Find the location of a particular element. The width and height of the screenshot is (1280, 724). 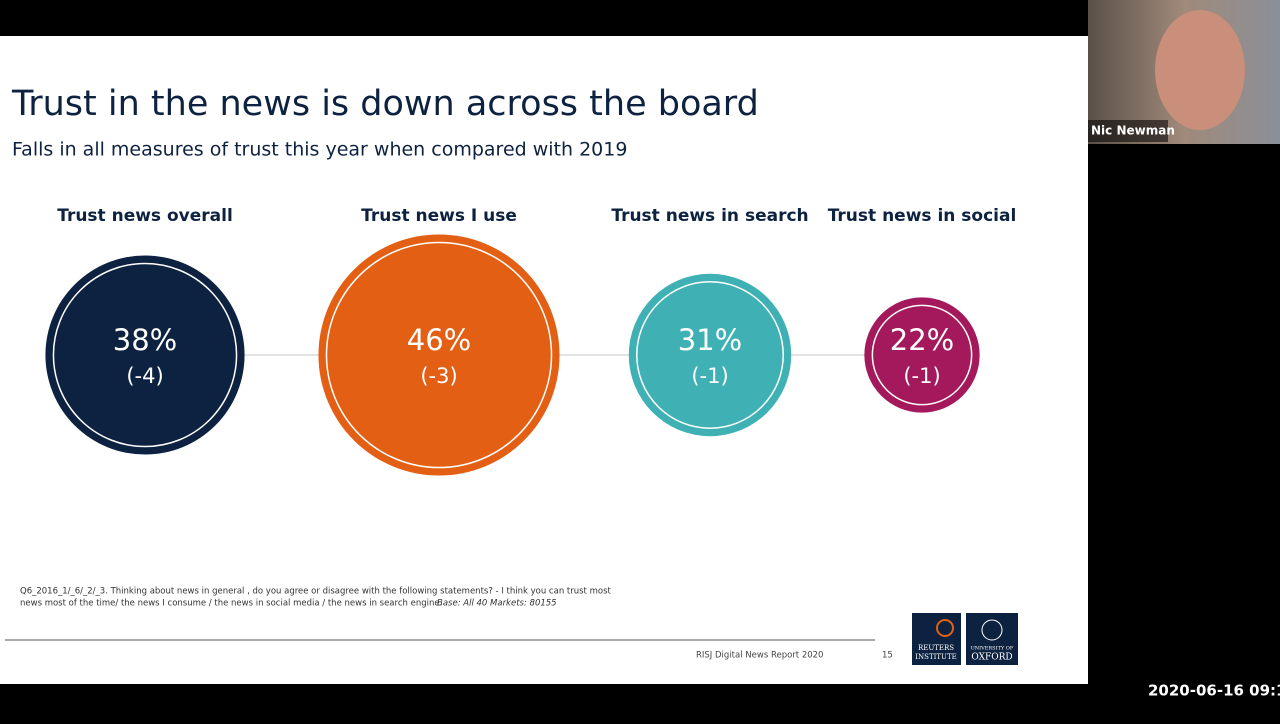

participant-face is located at coordinates (1200, 70).